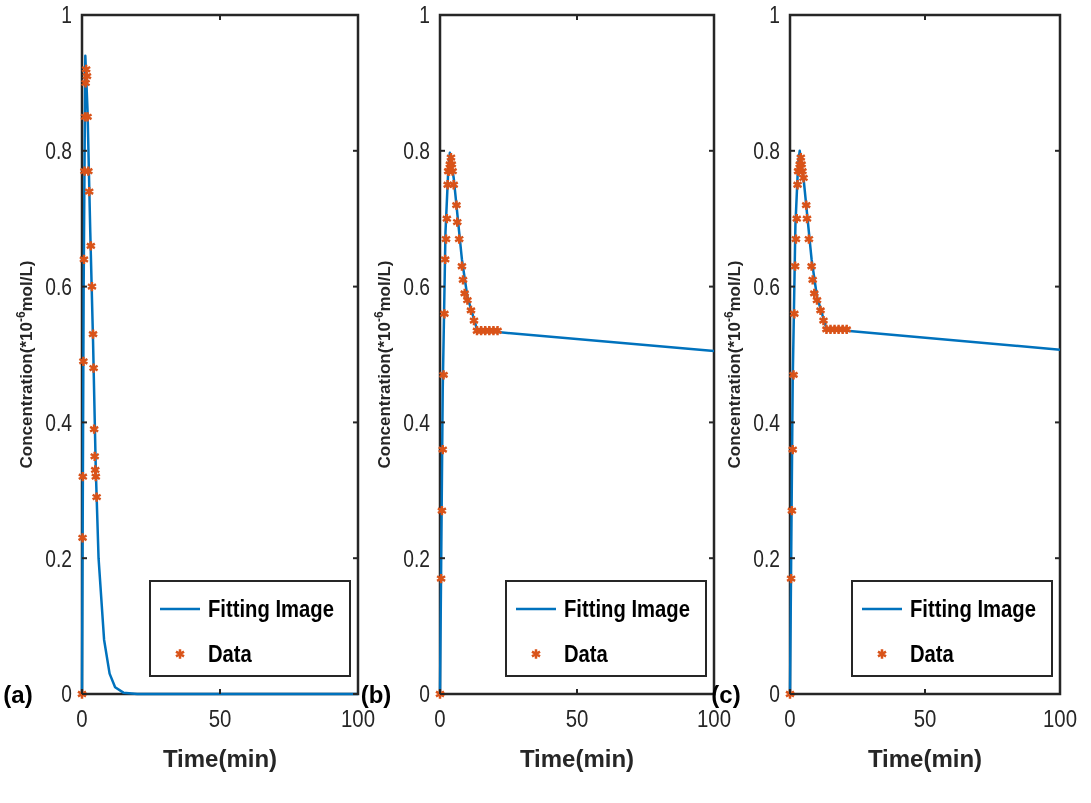 This screenshot has width=1091, height=803. I want to click on x-tick-label: 100, so click(1060, 719).